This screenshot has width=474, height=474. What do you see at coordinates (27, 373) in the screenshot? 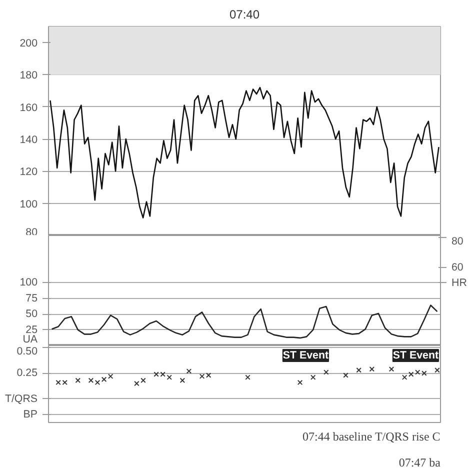
I see `y-tick-label: 0.25` at bounding box center [27, 373].